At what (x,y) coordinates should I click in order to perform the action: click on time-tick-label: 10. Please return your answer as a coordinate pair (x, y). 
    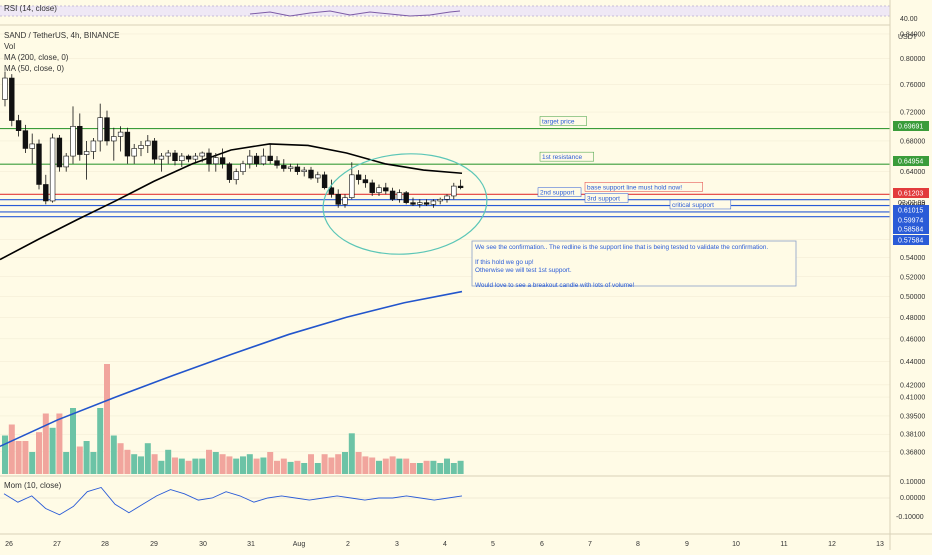
    Looking at the image, I should click on (736, 544).